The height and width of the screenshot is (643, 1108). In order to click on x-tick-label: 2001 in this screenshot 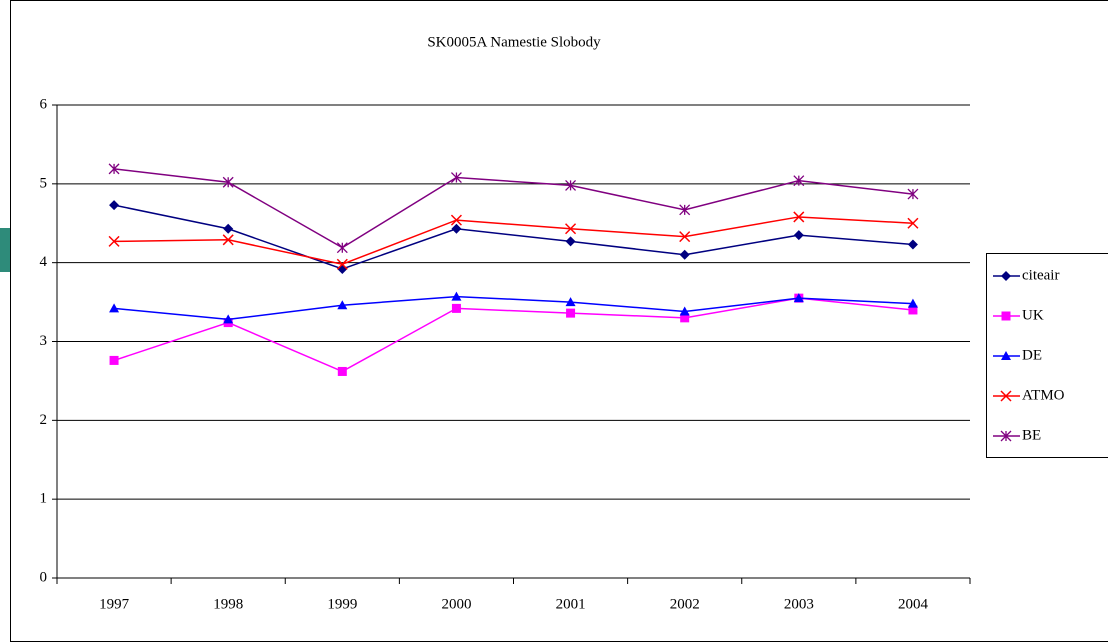, I will do `click(571, 604)`.